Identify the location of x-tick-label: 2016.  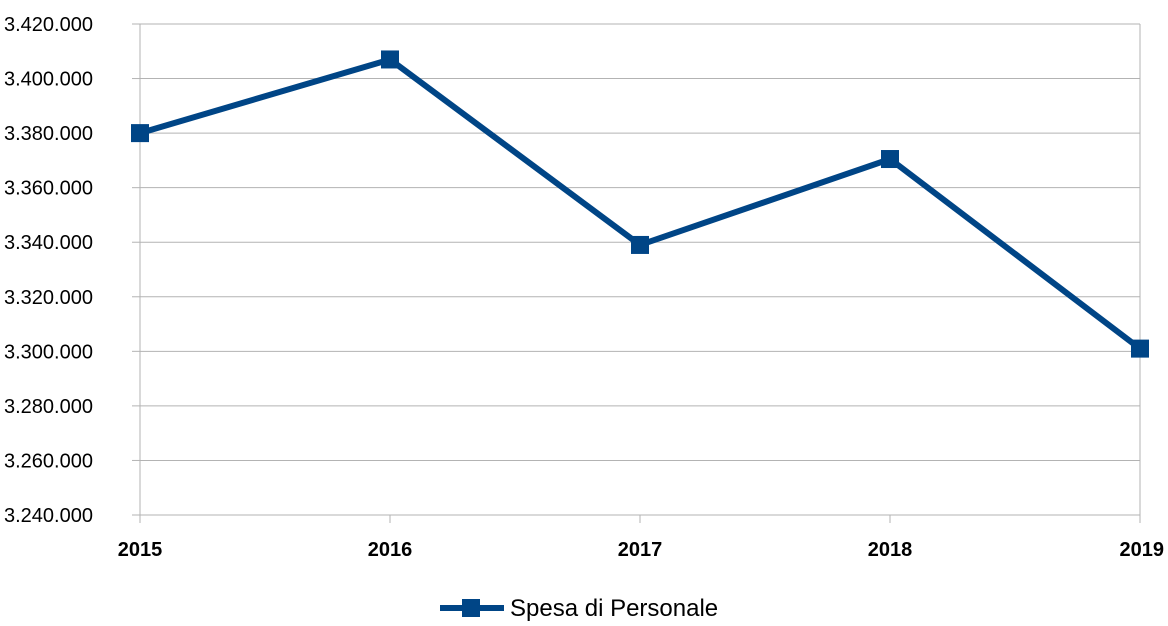
(390, 550).